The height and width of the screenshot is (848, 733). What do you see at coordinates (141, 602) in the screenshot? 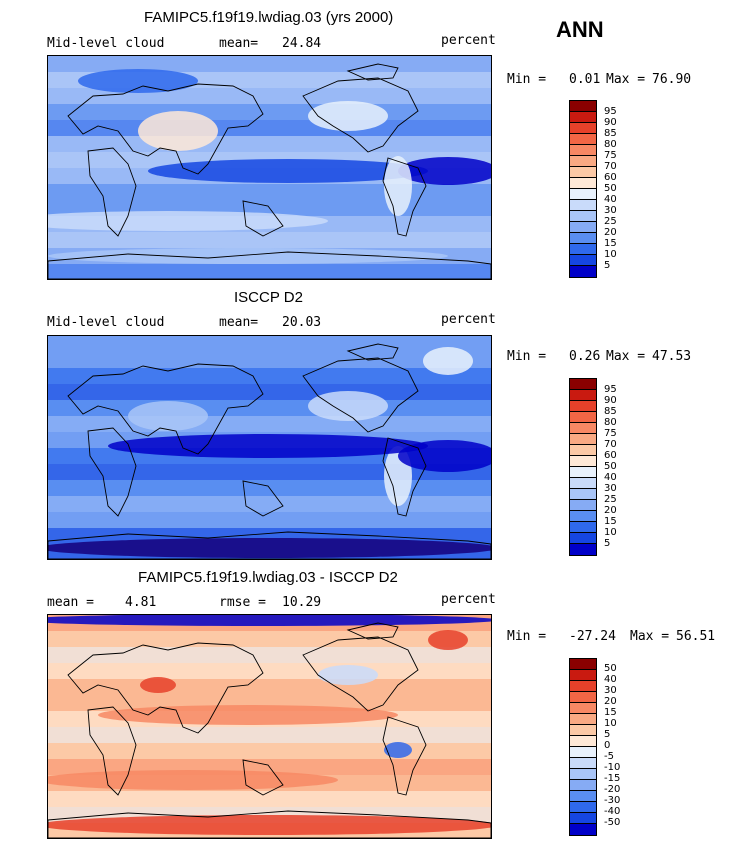
I see `mean-value: 4.81` at bounding box center [141, 602].